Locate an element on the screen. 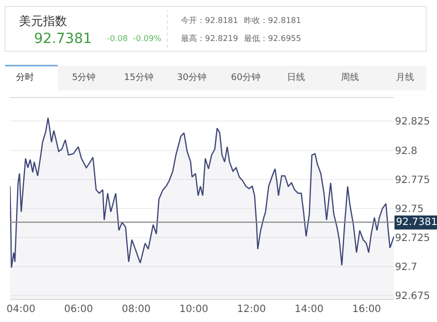 The image size is (437, 322). y-tick-label: 92.75 is located at coordinates (409, 209).